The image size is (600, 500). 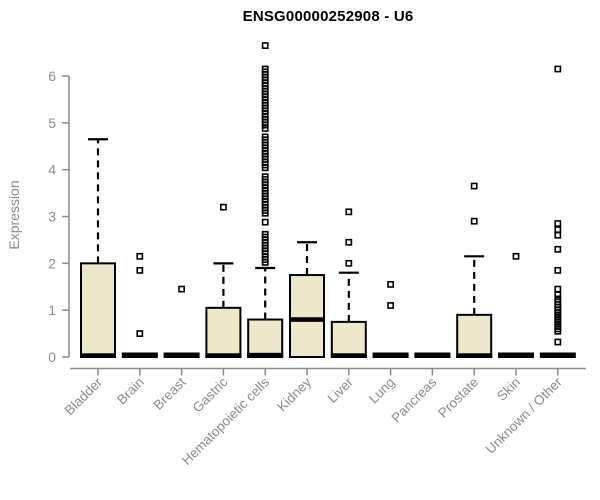 I want to click on x-tick-label-liver: Liver, so click(x=341, y=390).